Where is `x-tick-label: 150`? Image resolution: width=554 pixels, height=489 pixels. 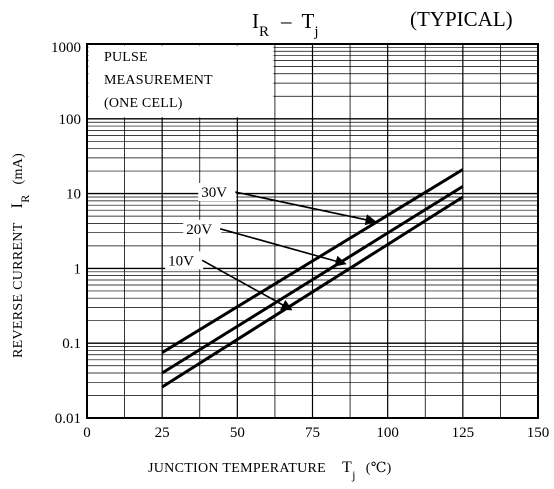
x-tick-label: 150 is located at coordinates (538, 433).